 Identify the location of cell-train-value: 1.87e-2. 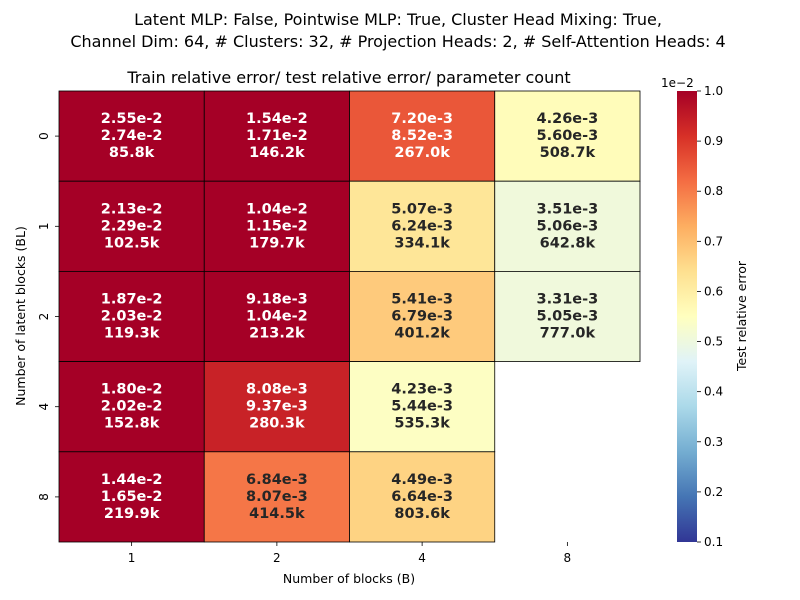
(132, 300).